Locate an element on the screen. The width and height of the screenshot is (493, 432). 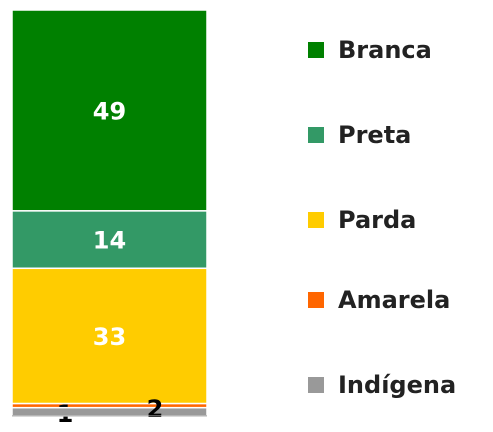
legend-label: Indígena is located at coordinates (397, 385).